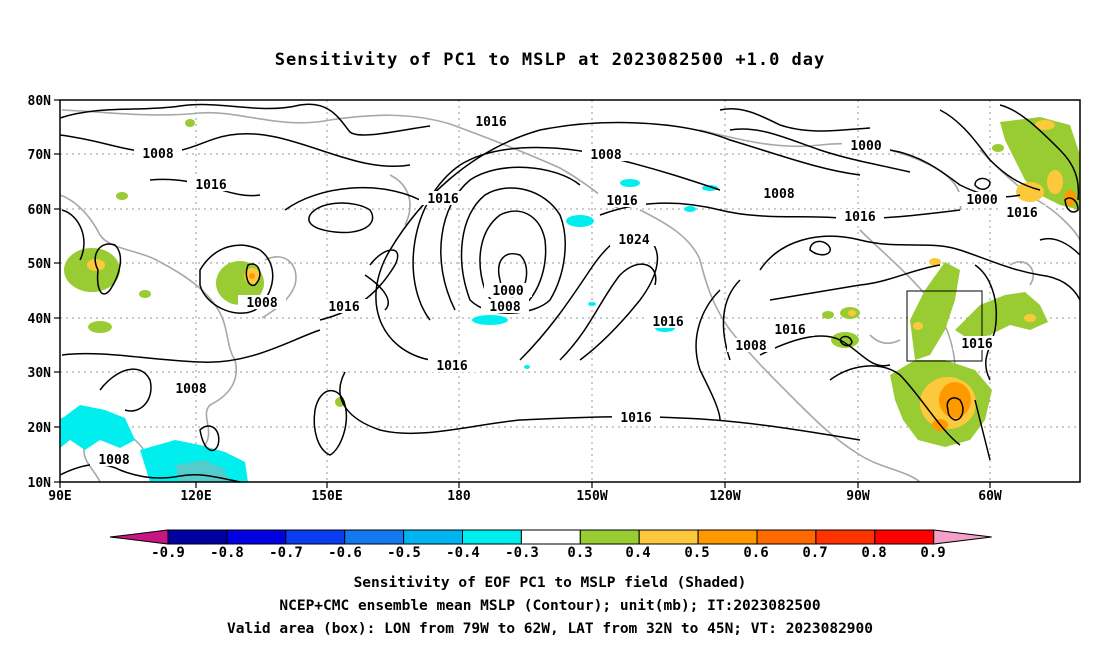 The image size is (1100, 650). Describe the element at coordinates (40, 101) in the screenshot. I see `lat-label: 80N` at that location.